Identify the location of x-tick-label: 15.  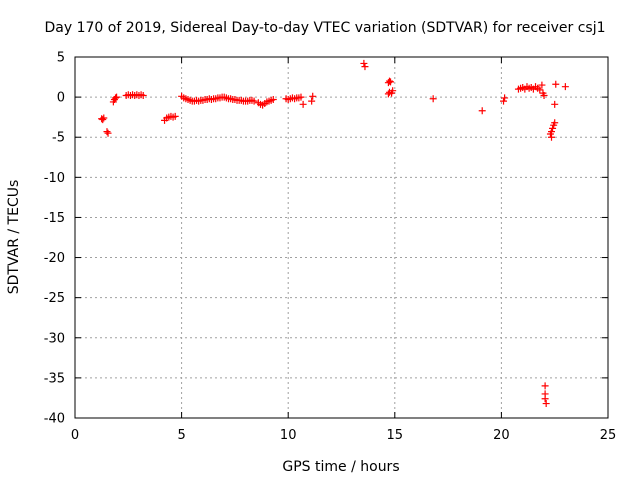
(395, 435).